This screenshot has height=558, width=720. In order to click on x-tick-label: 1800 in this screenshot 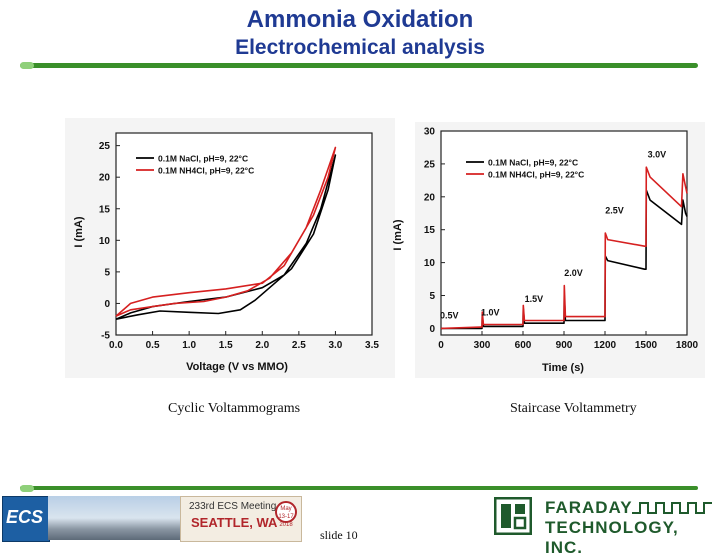, I will do `click(687, 345)`.